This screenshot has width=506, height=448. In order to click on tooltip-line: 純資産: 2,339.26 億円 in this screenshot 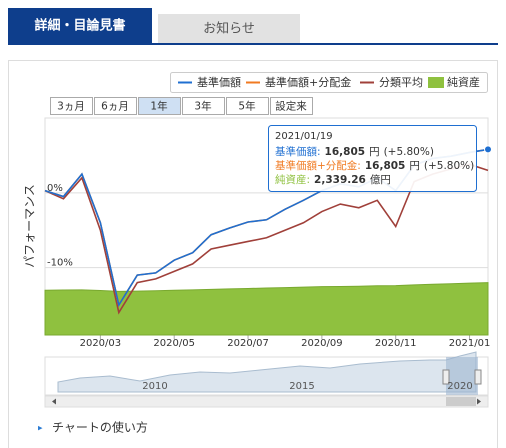, I will do `click(333, 179)`.